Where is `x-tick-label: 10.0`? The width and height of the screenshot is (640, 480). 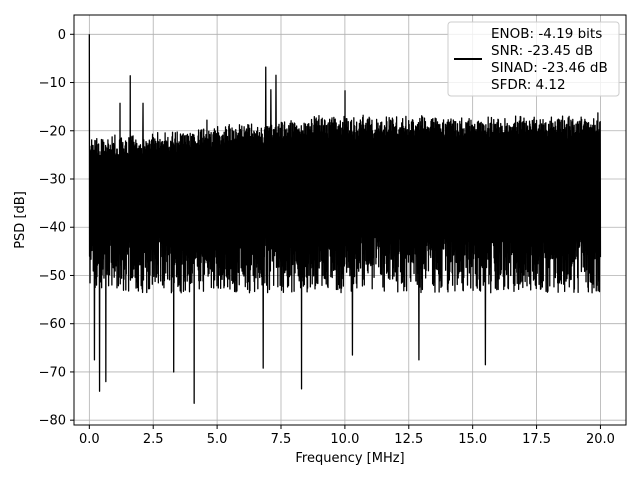 x-tick-label: 10.0 is located at coordinates (344, 439).